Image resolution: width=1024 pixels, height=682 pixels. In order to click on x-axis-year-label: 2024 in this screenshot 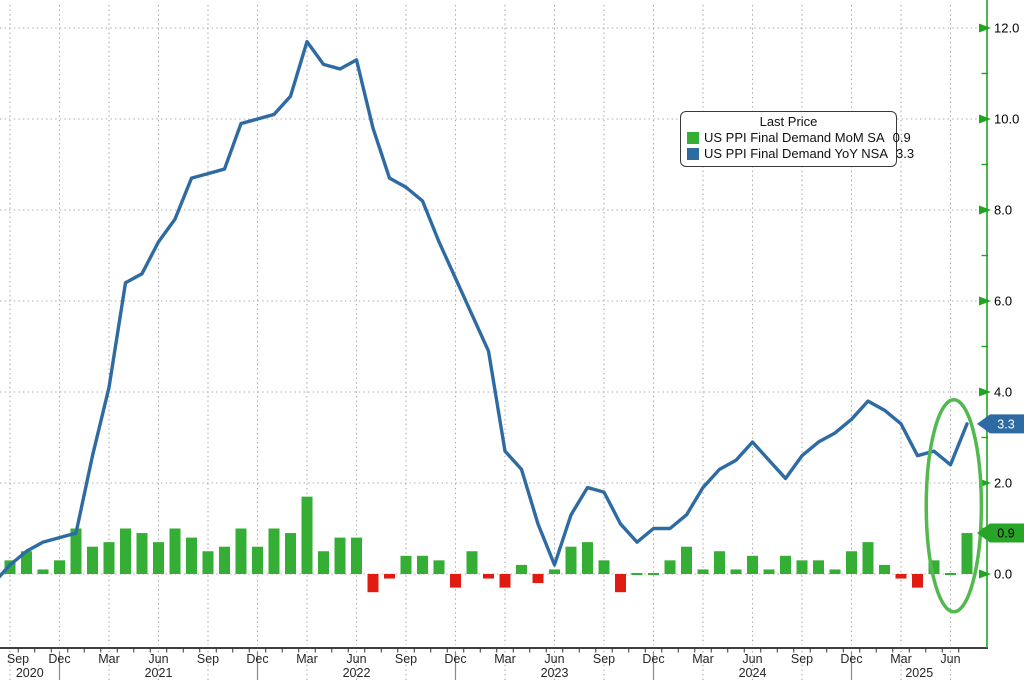, I will do `click(753, 673)`.